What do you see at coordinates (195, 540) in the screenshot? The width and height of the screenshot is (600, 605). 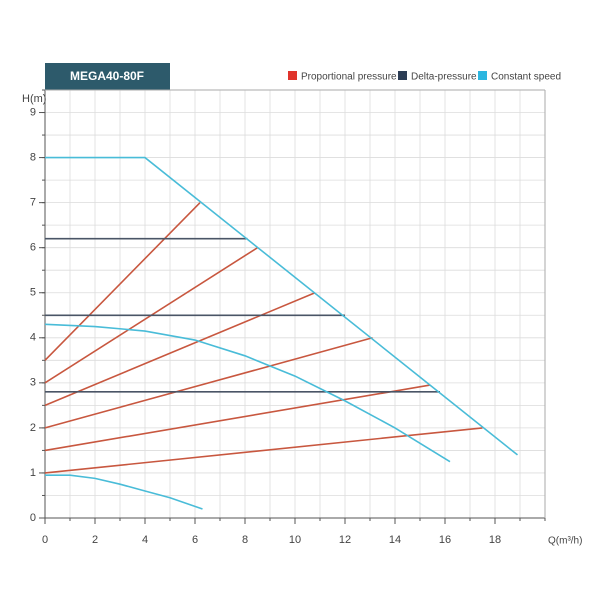 I see `x-tick-label: 6` at bounding box center [195, 540].